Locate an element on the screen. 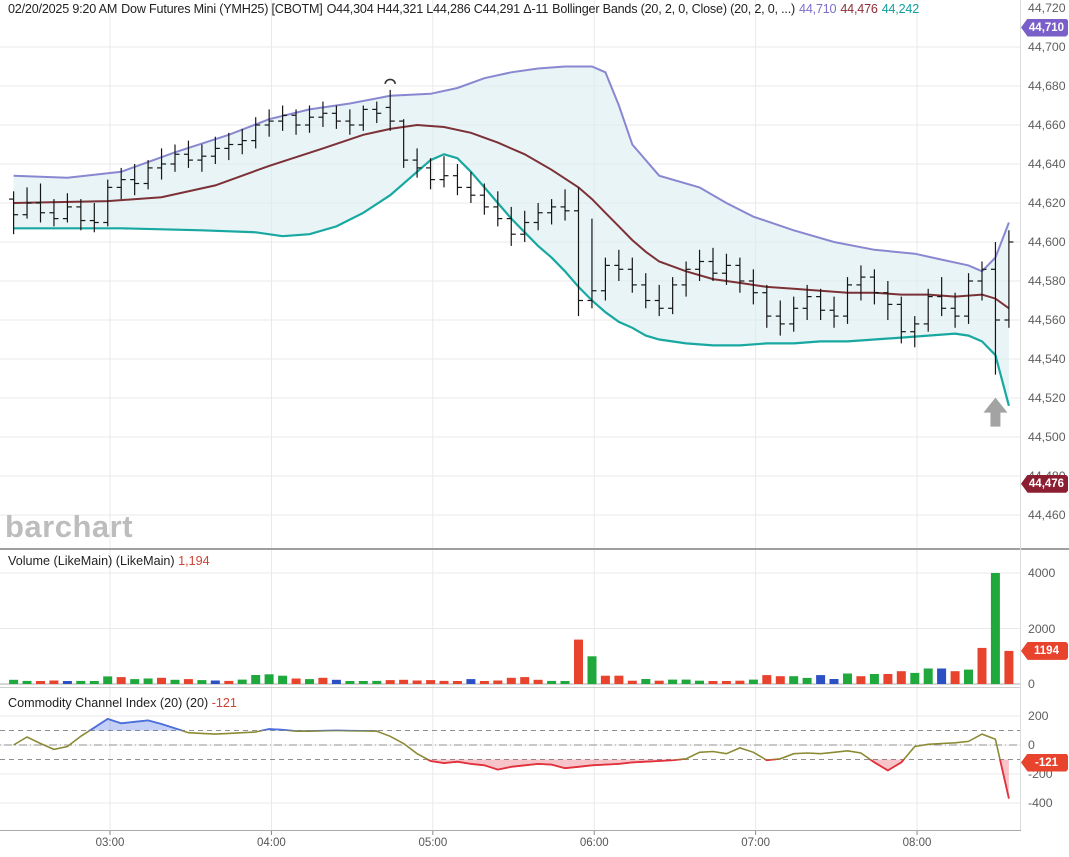  cci-tick-label: 200 is located at coordinates (1038, 716).